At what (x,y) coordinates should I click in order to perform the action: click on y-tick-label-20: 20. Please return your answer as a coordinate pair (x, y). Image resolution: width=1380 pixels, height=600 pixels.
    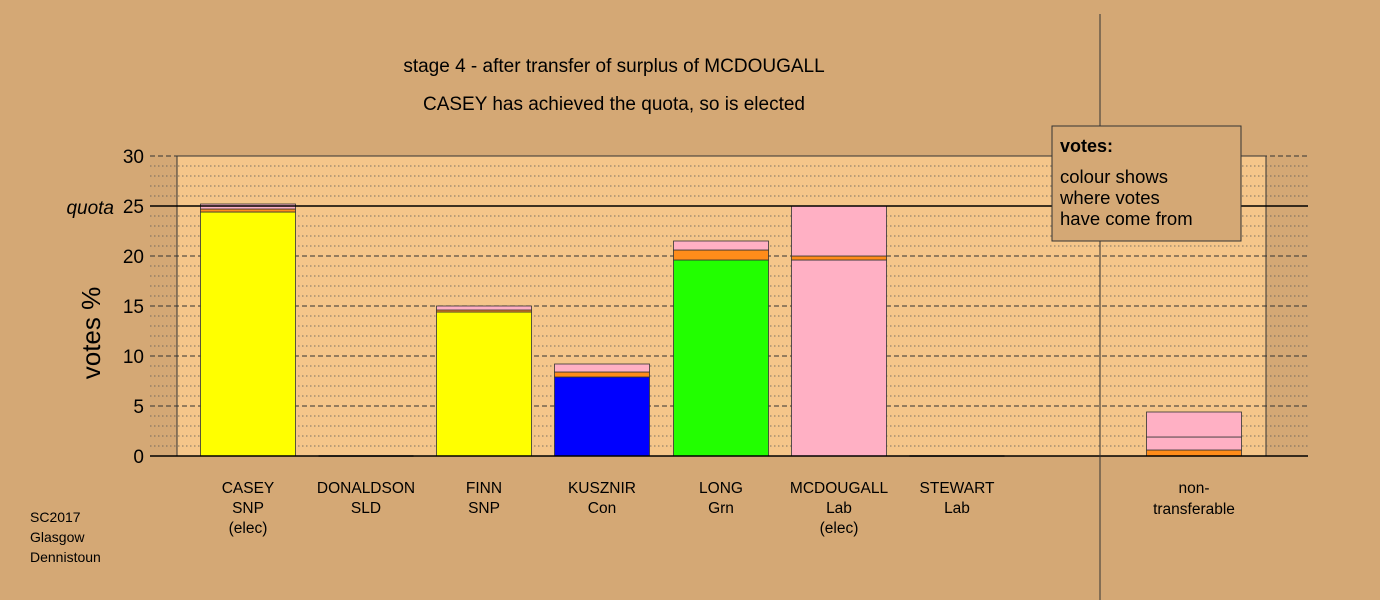
    Looking at the image, I should click on (133, 257).